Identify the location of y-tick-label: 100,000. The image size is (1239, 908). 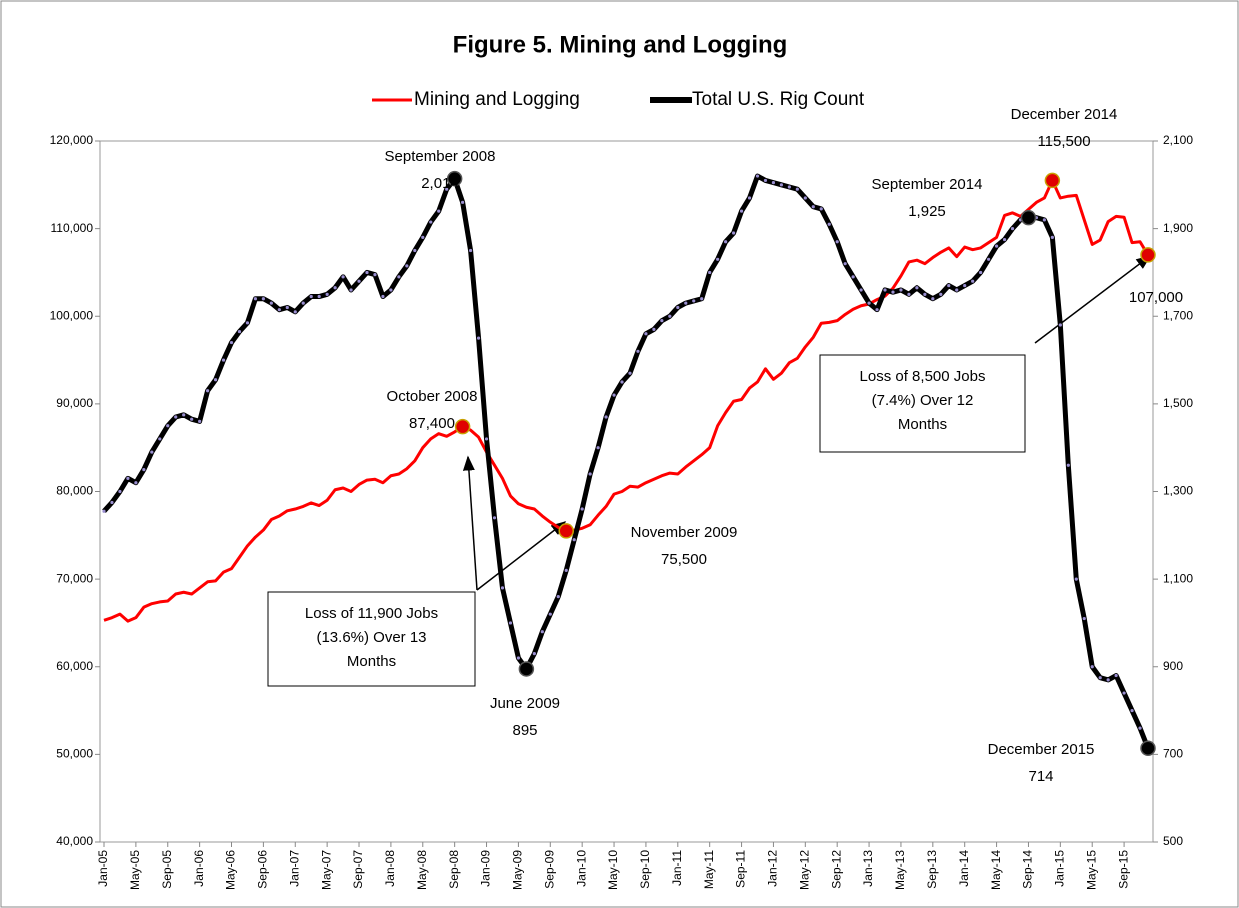
(72, 315).